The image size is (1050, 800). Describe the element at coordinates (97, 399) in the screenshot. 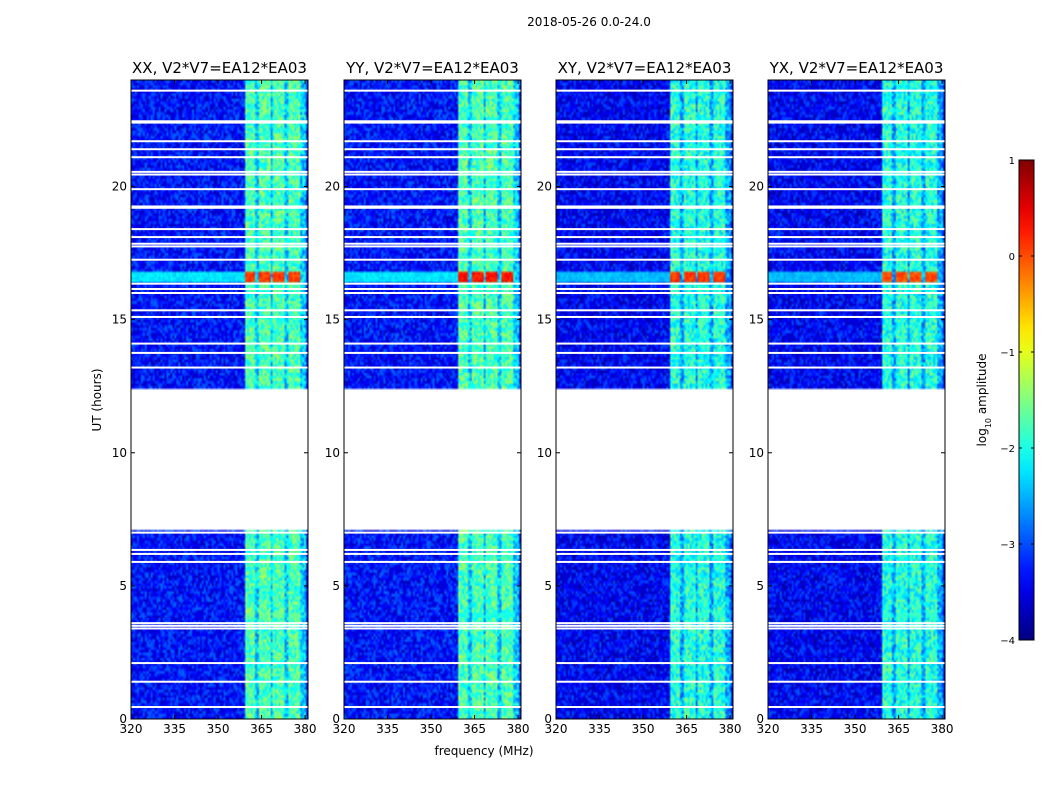

I see `y-axis-label: UT (hours)` at that location.